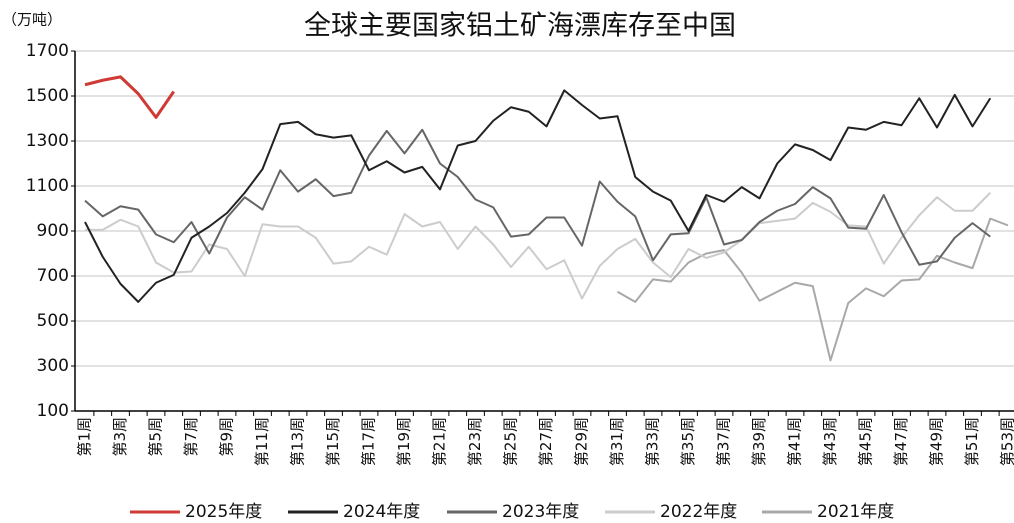 The width and height of the screenshot is (1014, 523). I want to click on x-tick-label: 第41周, so click(795, 441).